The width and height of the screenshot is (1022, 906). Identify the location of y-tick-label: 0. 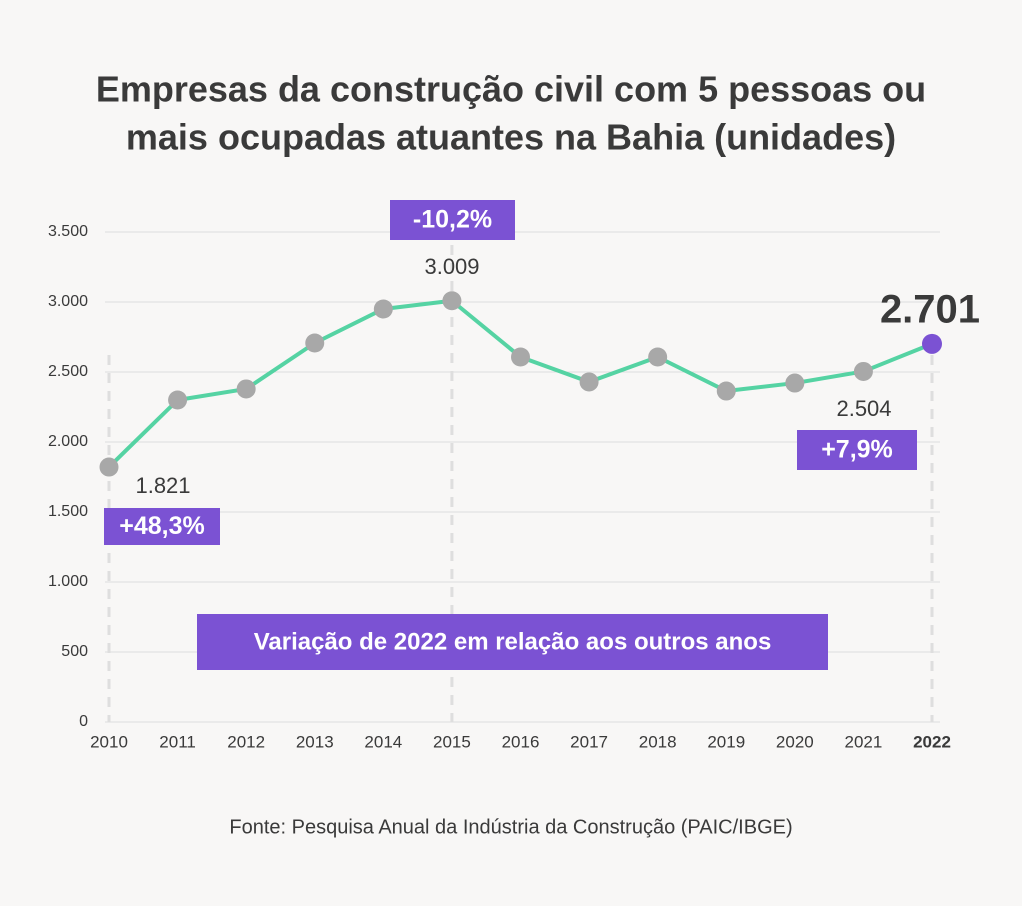
(83, 721).